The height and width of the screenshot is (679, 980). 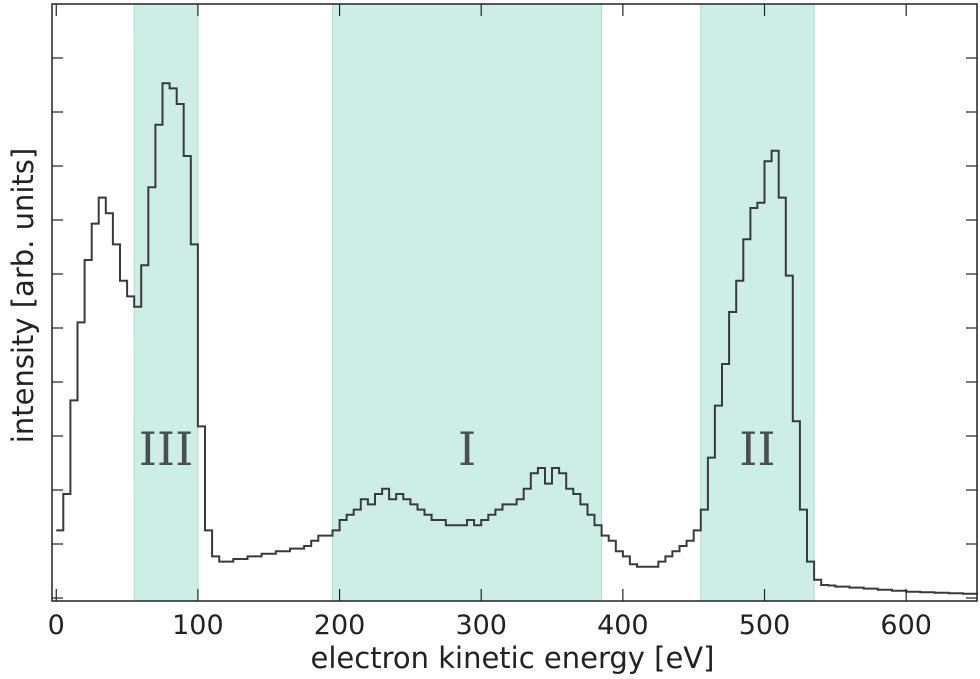 What do you see at coordinates (198, 625) in the screenshot?
I see `x-tick-label-100: 100` at bounding box center [198, 625].